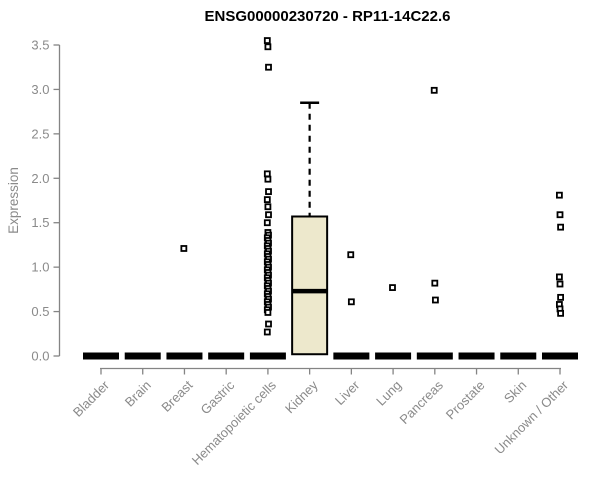 This screenshot has width=600, height=500. Describe the element at coordinates (40, 45) in the screenshot. I see `y-tick-label: 3.5` at that location.